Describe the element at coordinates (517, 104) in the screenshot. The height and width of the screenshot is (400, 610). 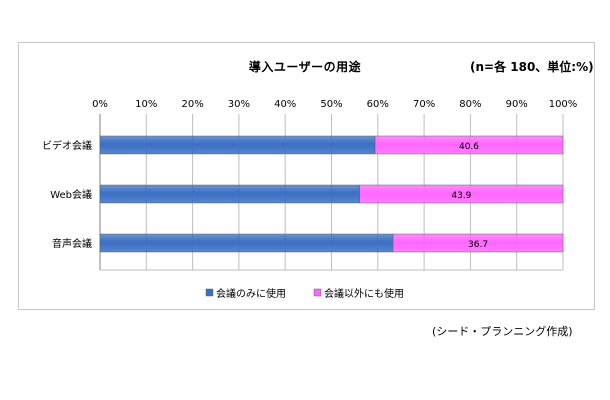
I see `x-tick-label: 90%` at that location.